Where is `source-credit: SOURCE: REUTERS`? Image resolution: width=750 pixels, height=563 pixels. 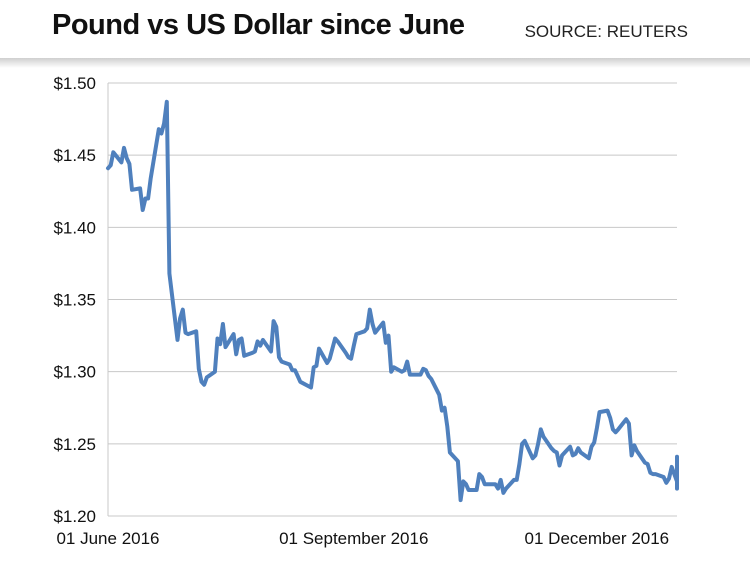 source-credit: SOURCE: REUTERS is located at coordinates (606, 31).